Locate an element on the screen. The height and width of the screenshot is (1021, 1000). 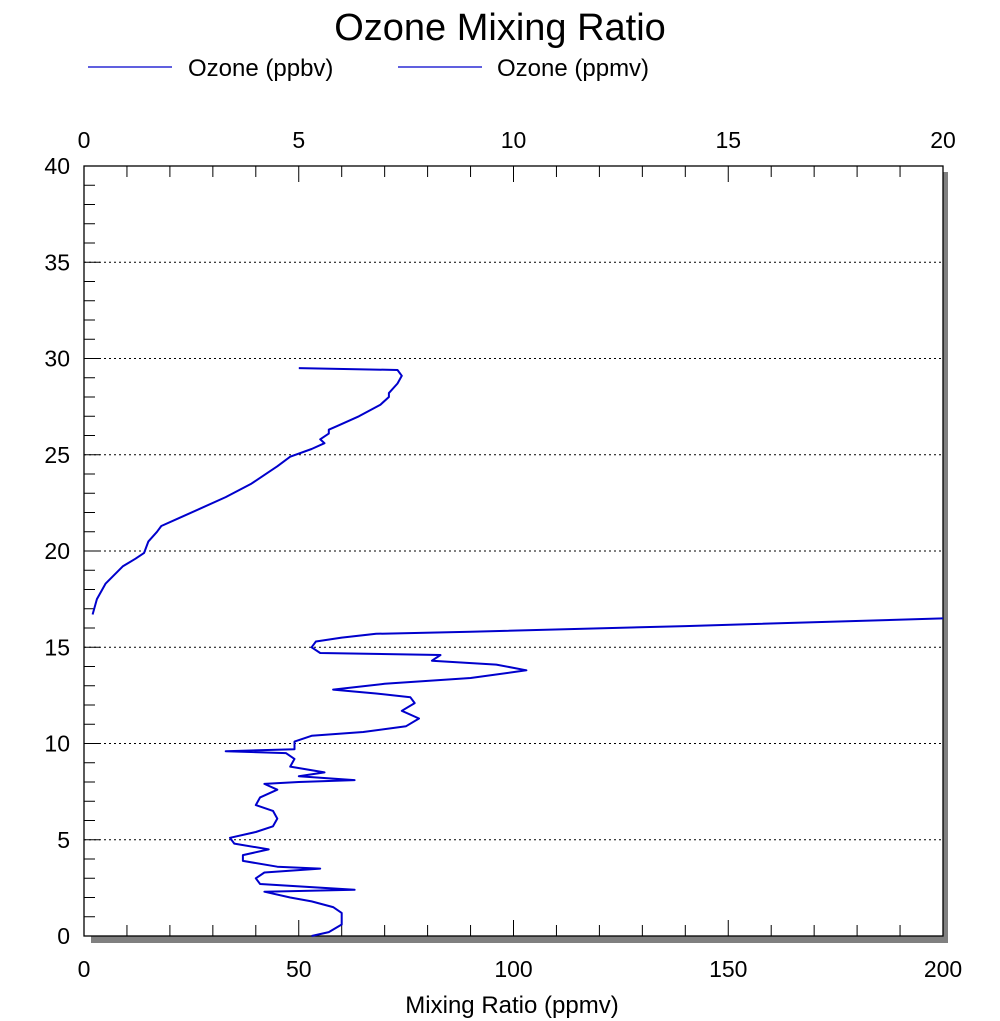
y-tick-label: 35 is located at coordinates (57, 262).